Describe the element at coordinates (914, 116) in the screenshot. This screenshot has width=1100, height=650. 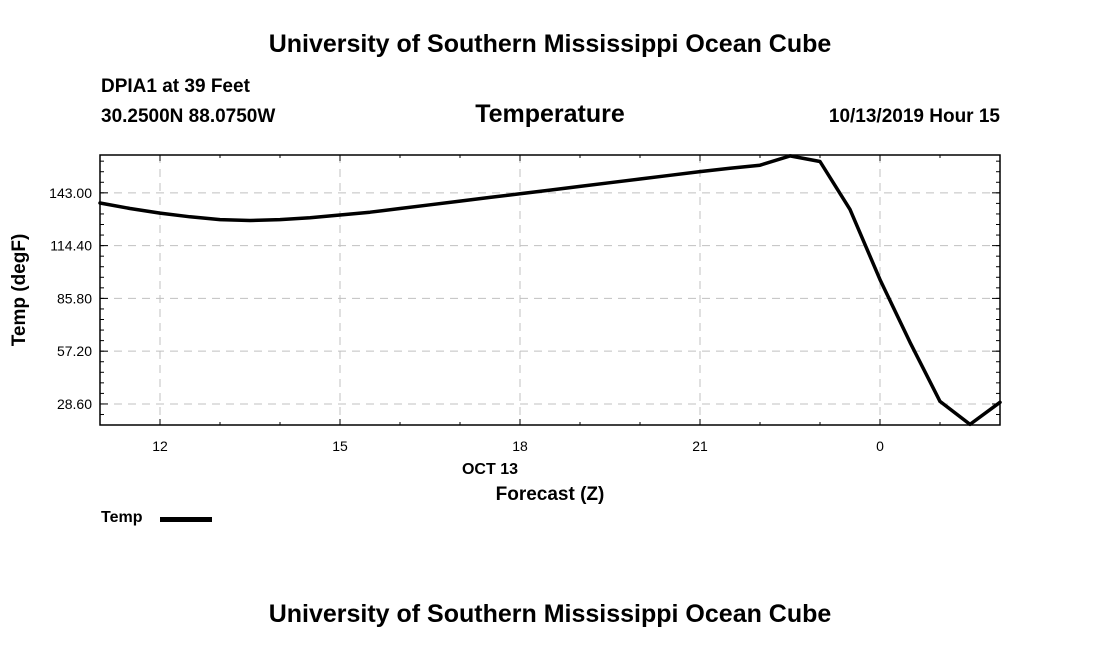
I see `datetime-label: 10/13/2019 Hour 15` at that location.